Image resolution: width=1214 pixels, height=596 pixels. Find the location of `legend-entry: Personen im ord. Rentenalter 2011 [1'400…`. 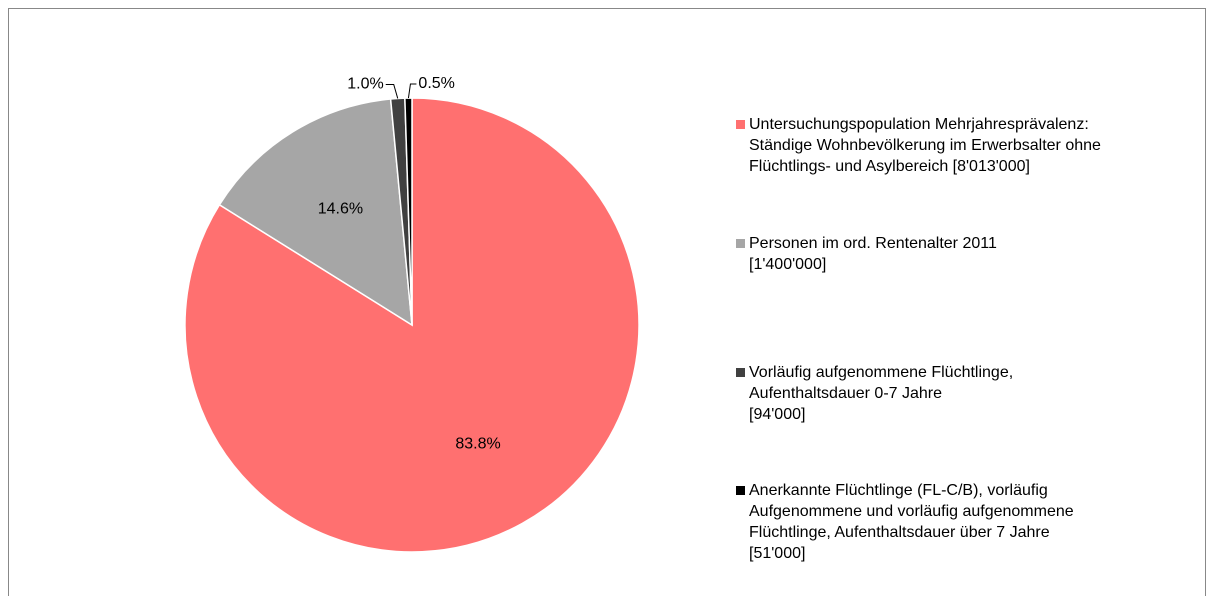

legend-entry: Personen im ord. Rentenalter 2011 [1'400… is located at coordinates (866, 254).